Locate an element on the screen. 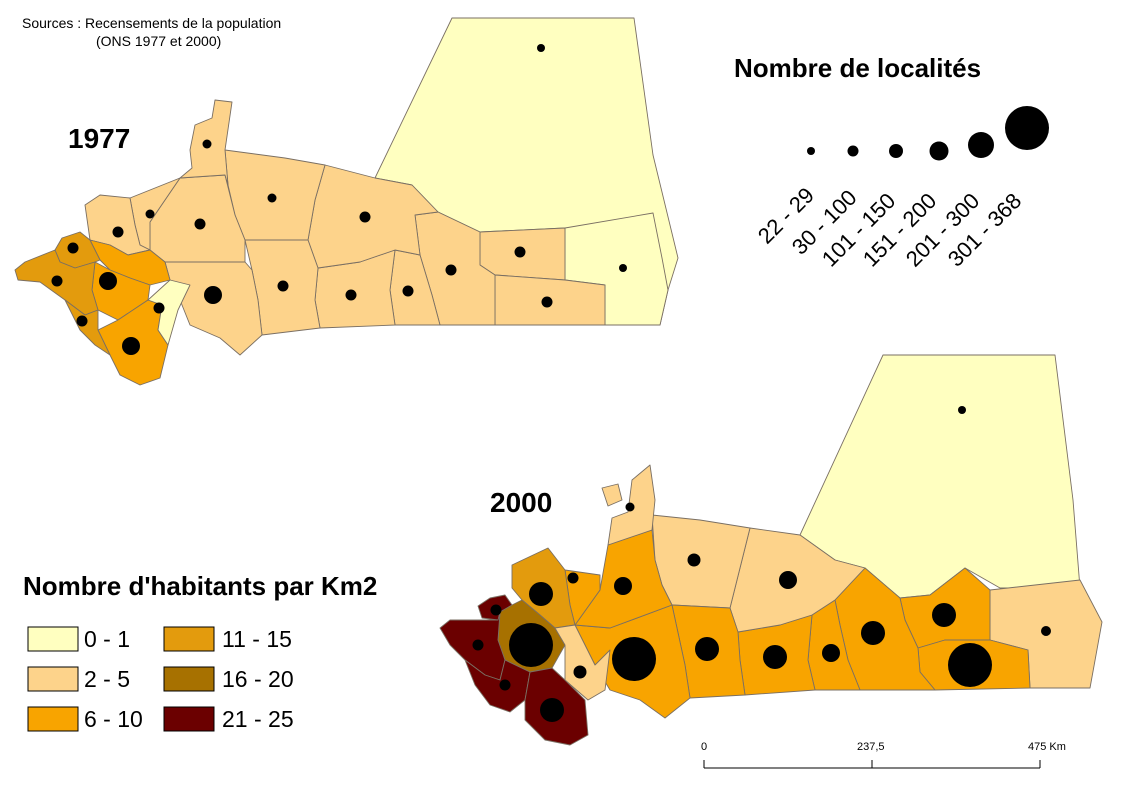 The height and width of the screenshot is (794, 1123). density-label-5: 16 - 20 is located at coordinates (258, 679).